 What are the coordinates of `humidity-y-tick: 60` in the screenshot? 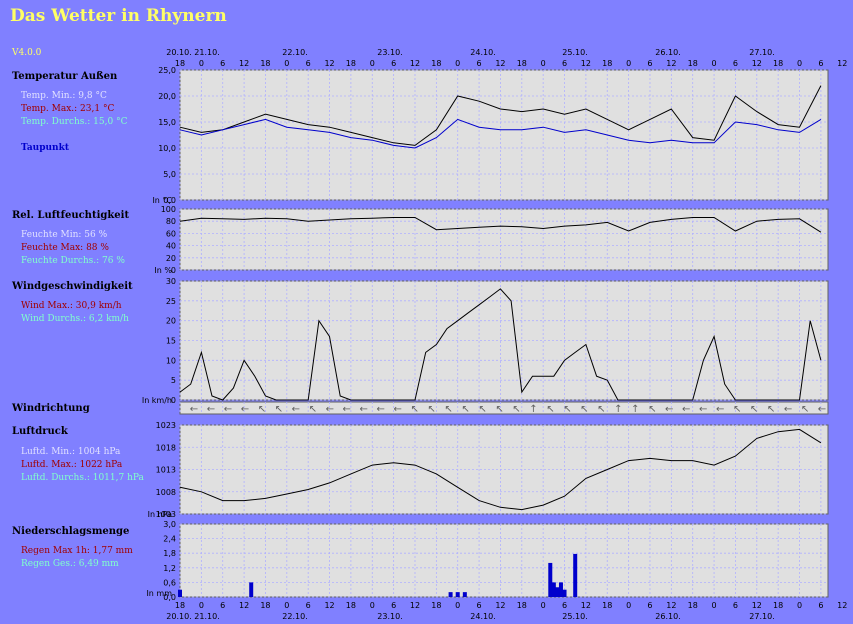 It's located at (171, 233).